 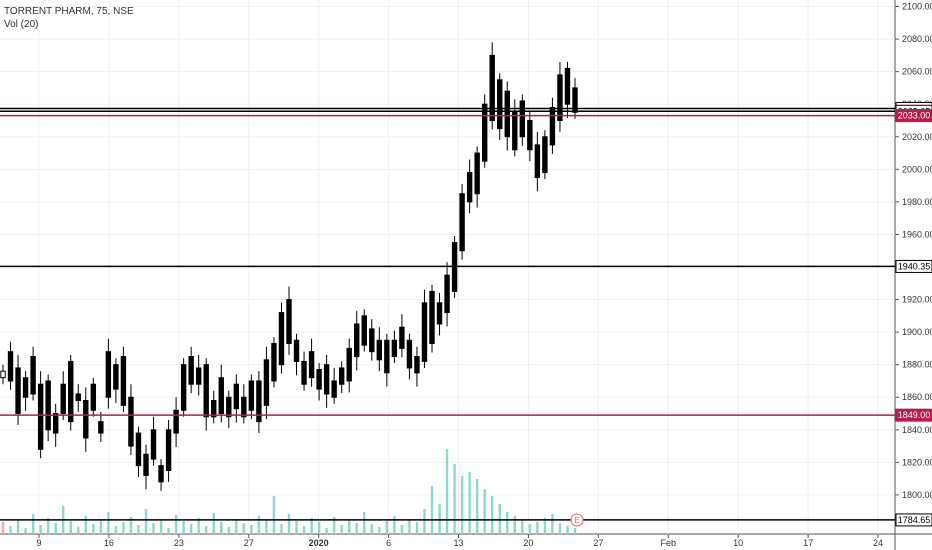 I want to click on y-tick-label: 2060.00, so click(x=917, y=72).